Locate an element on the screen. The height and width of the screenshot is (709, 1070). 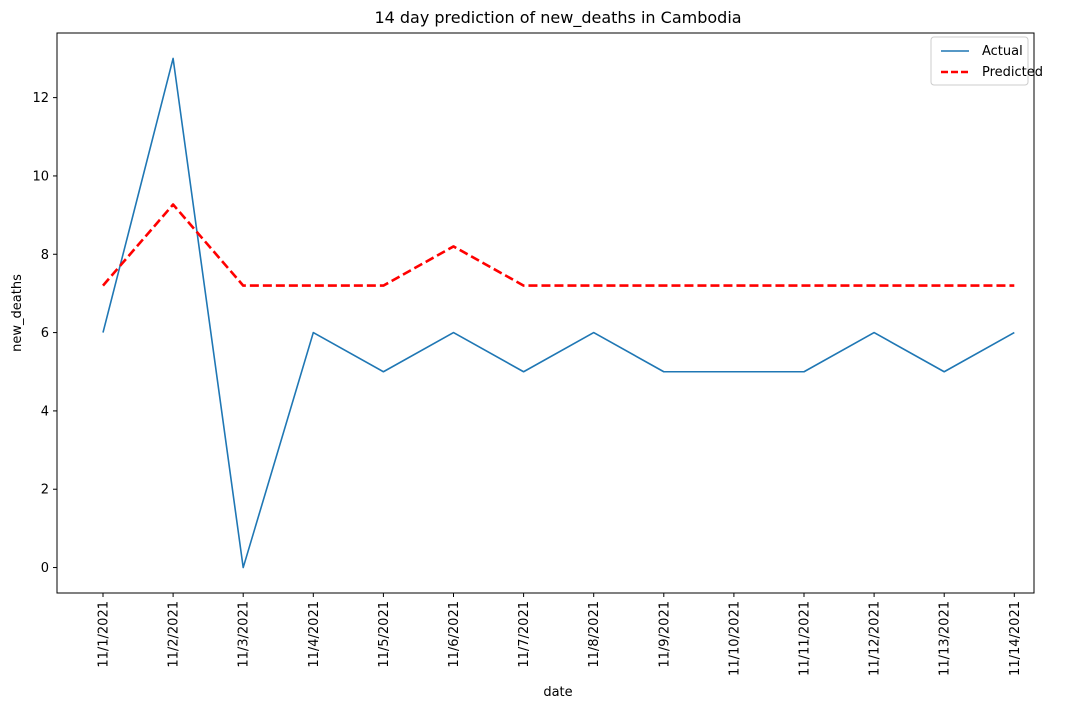
x-tick-label: 11/8/2021 is located at coordinates (594, 634).